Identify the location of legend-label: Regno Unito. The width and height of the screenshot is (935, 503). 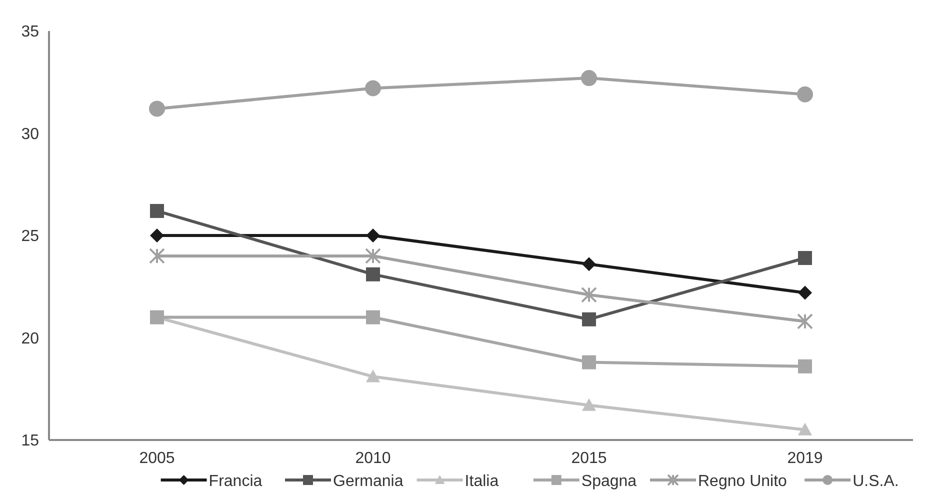
(743, 481).